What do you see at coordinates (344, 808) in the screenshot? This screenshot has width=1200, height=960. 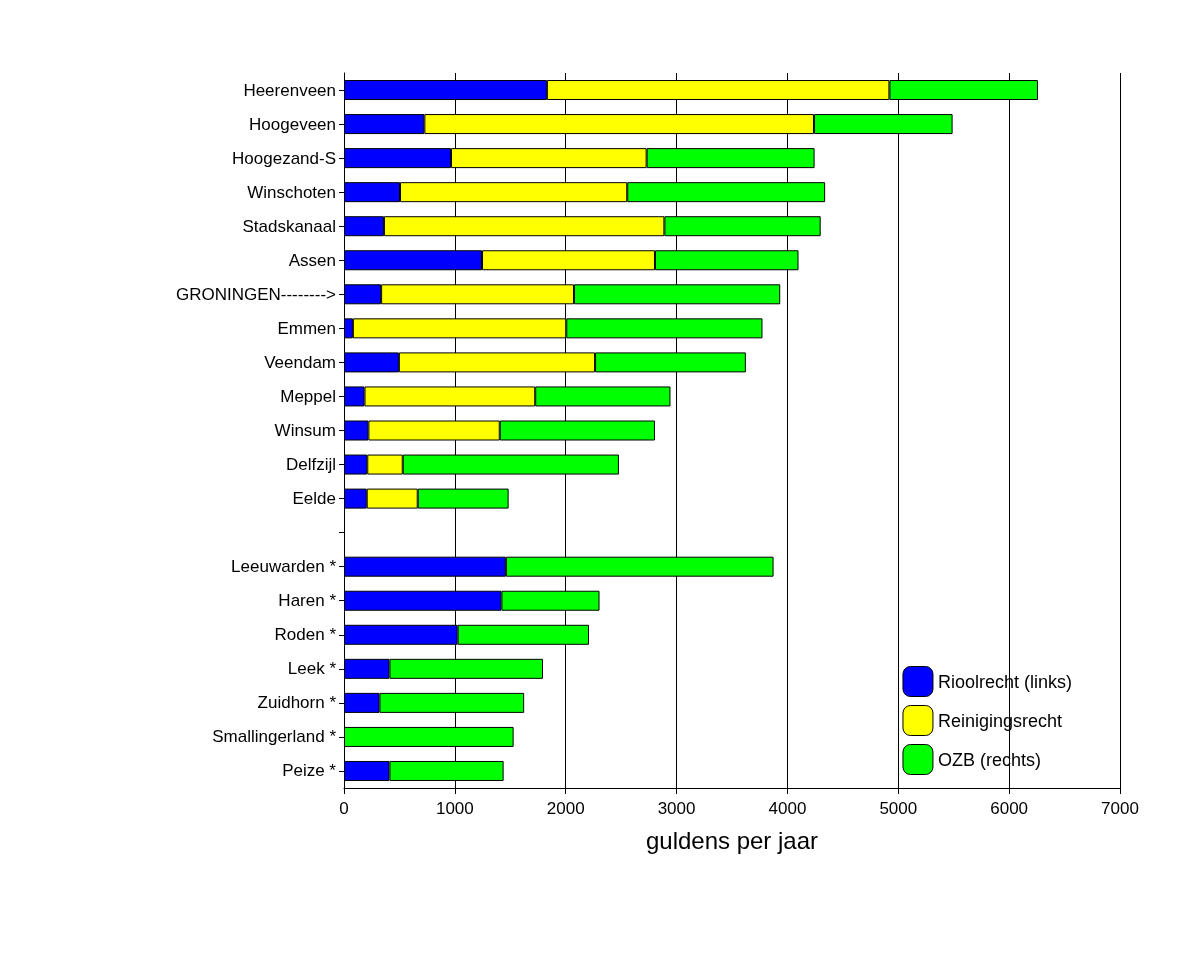 I see `x-tick-label: 0` at bounding box center [344, 808].